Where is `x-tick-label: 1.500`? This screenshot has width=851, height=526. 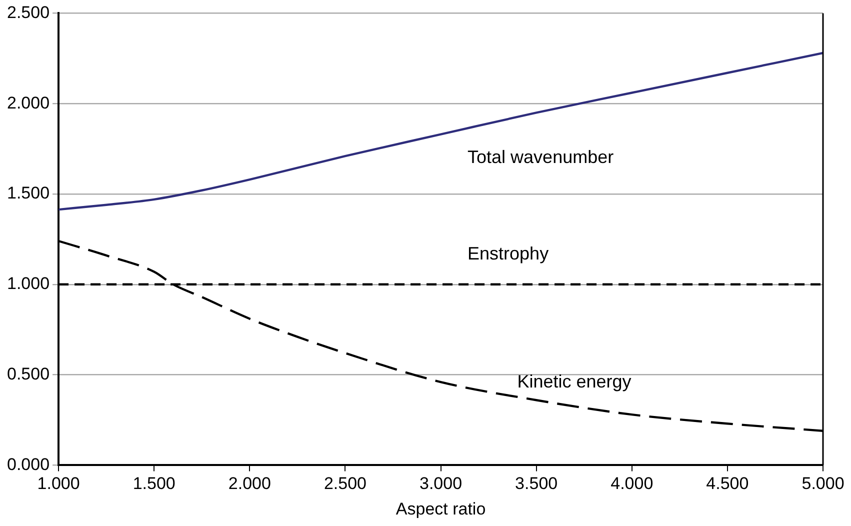 x-tick-label: 1.500 is located at coordinates (154, 484).